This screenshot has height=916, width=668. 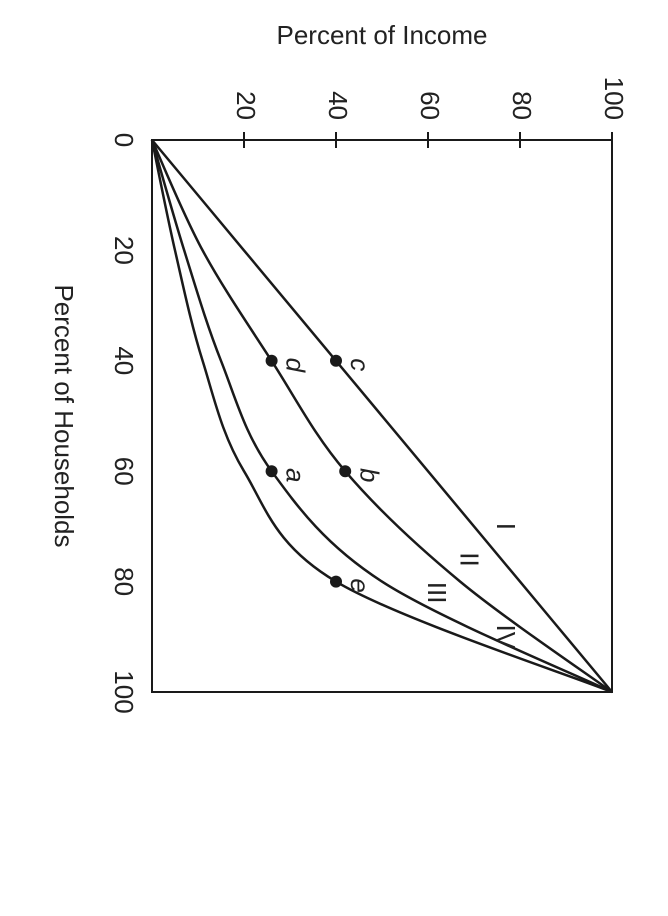 I want to click on y-tick-label: 60, so click(x=430, y=105).